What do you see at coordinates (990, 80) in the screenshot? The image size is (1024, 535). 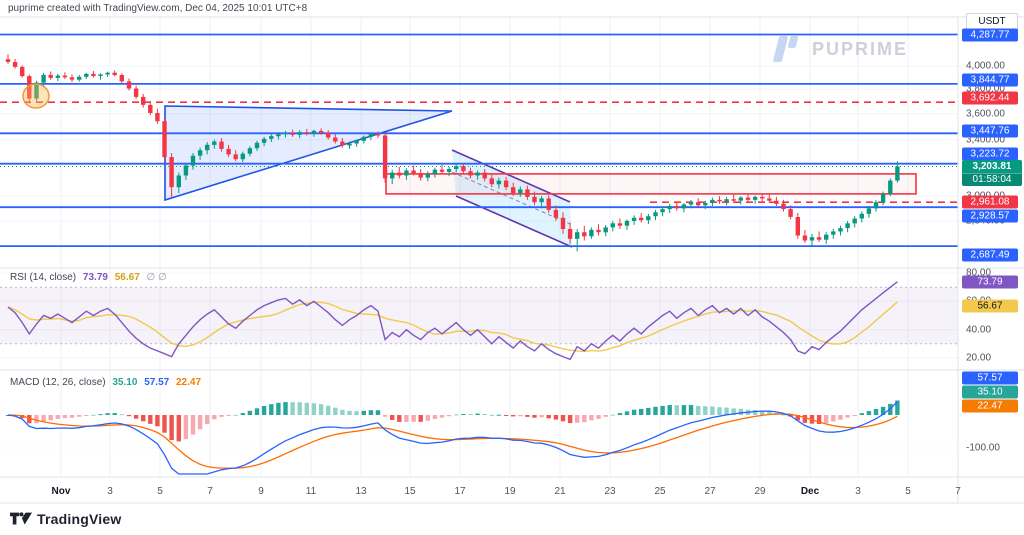 I see `price-level-badge: 3,844.77` at bounding box center [990, 80].